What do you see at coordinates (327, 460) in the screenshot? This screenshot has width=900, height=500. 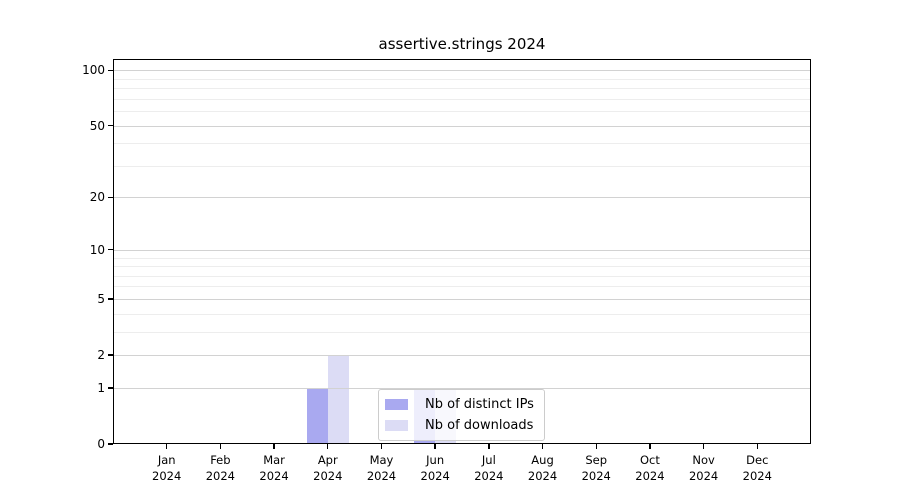 I see `x-tick-month: Apr` at bounding box center [327, 460].